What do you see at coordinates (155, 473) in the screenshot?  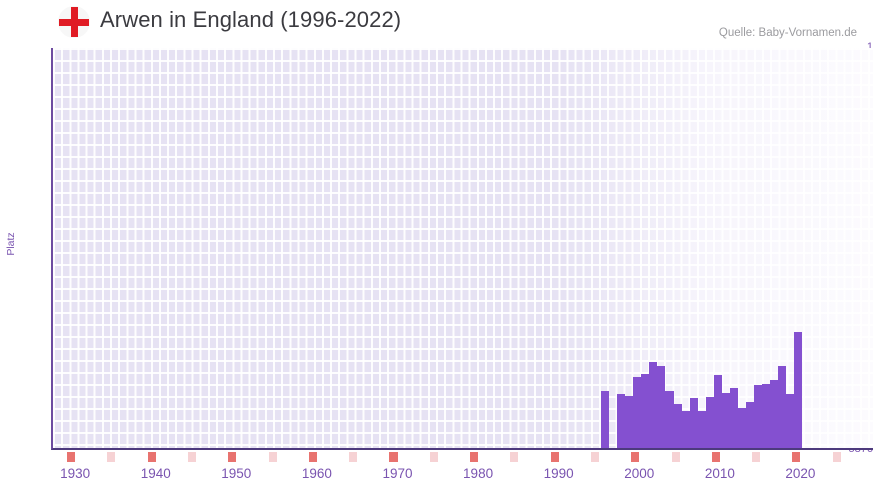 I see `x-tick-label-1940: 1940` at bounding box center [155, 473].